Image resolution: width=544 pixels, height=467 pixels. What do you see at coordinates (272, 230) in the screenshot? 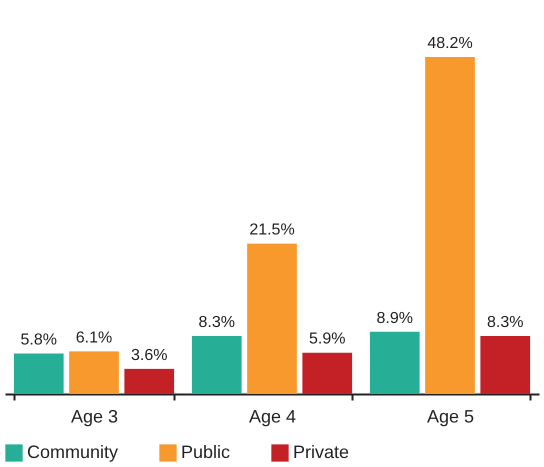
I see `data-label: 21.5%` at bounding box center [272, 230].